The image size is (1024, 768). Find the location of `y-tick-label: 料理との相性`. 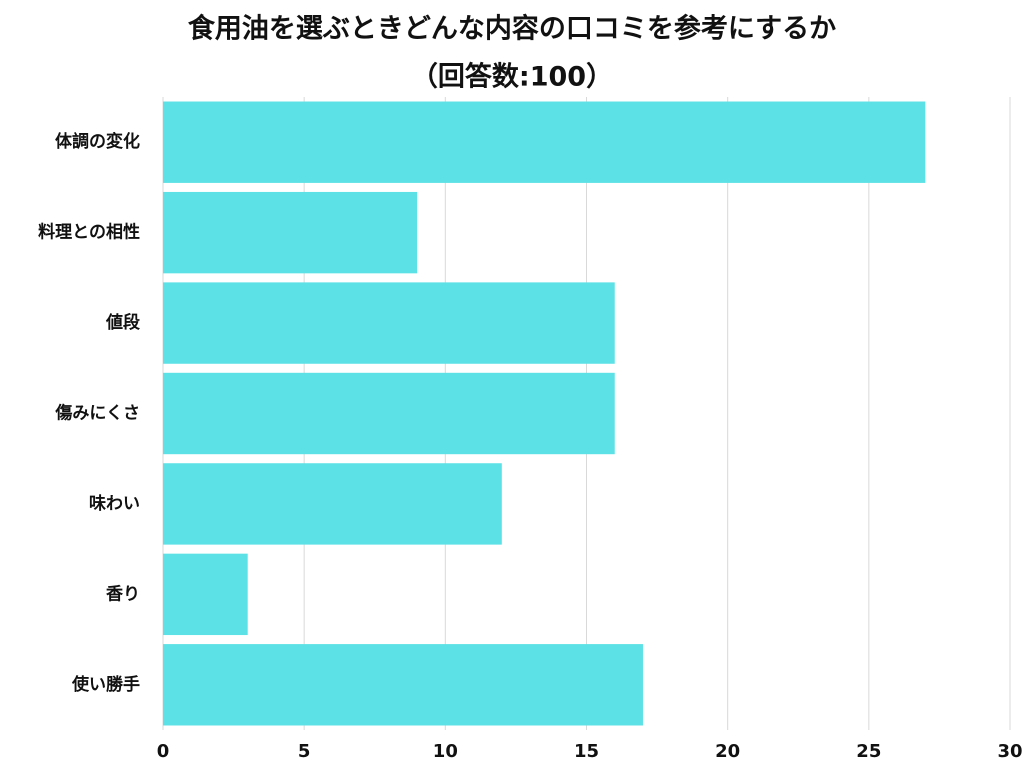

y-tick-label: 料理との相性 is located at coordinates (89, 232).